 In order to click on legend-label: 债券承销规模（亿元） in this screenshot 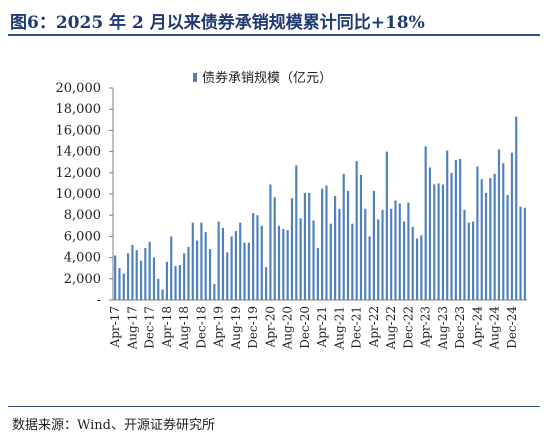, I will do `click(267, 78)`.